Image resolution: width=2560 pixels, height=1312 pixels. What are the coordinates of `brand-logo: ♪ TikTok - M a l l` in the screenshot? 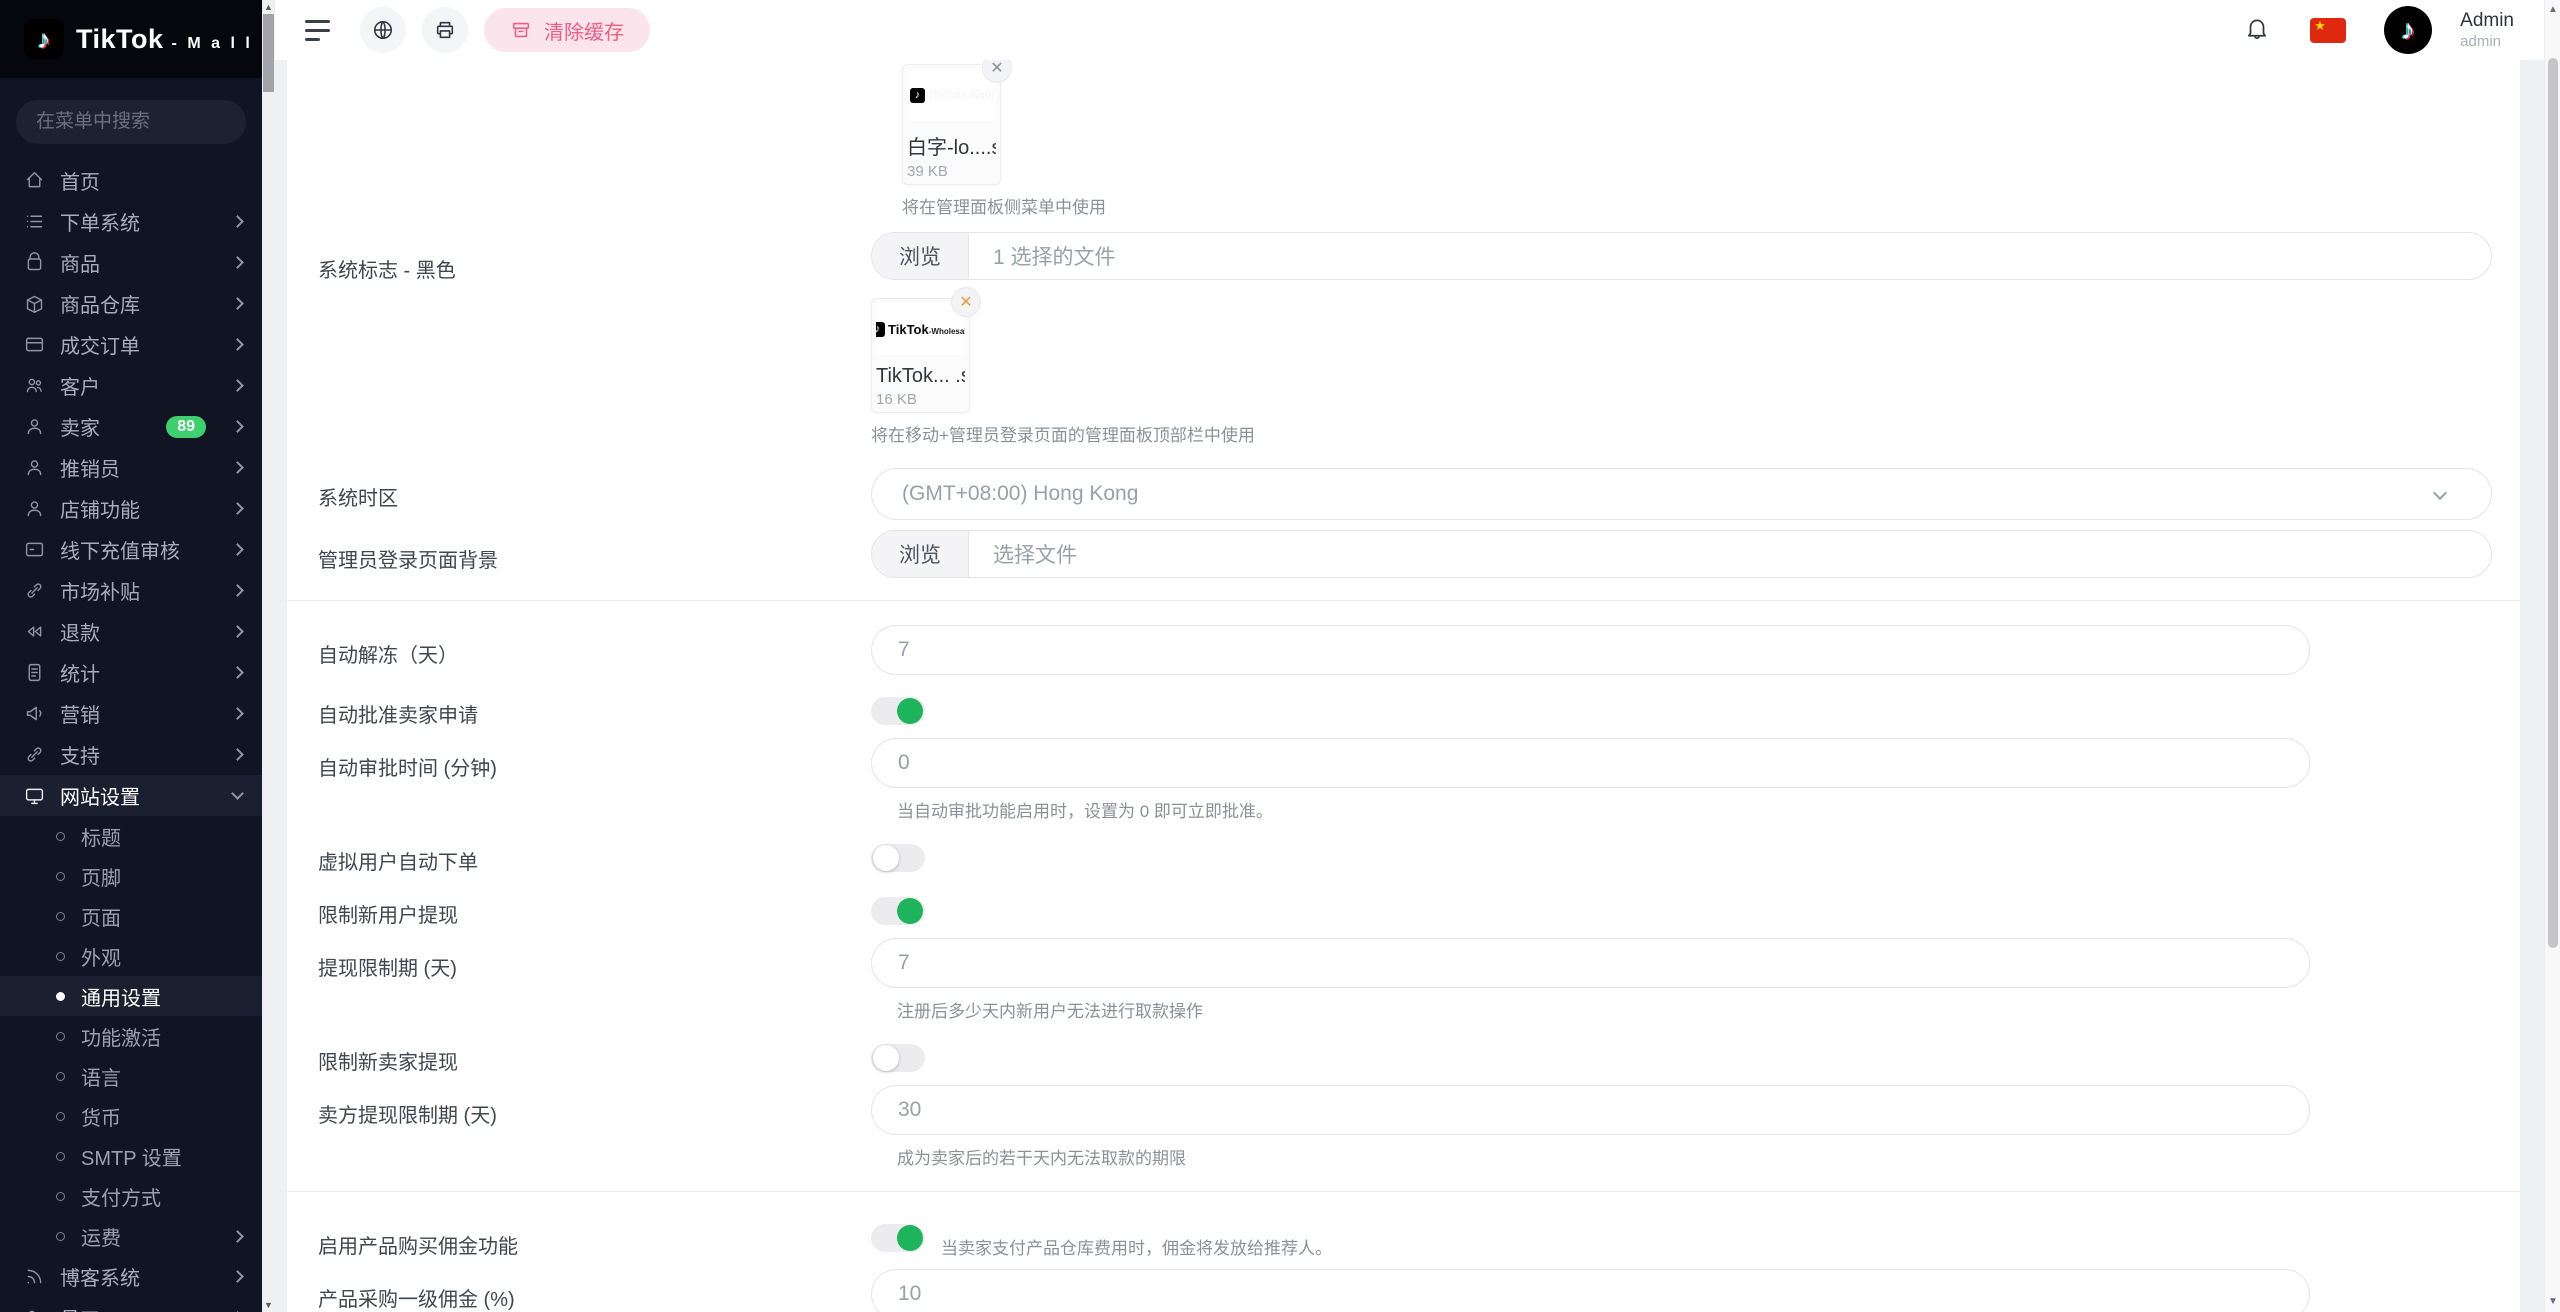 It's located at (131, 39).